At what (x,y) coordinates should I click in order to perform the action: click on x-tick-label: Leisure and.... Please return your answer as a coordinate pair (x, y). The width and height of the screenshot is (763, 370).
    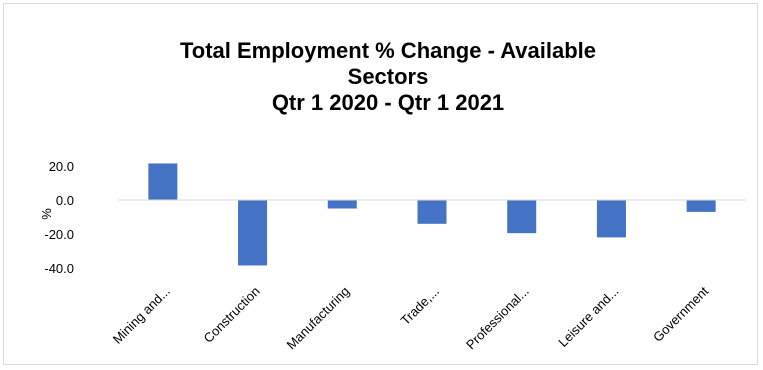
    Looking at the image, I should click on (588, 317).